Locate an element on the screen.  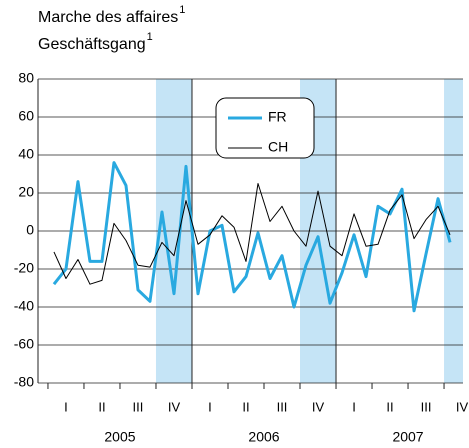
year-label: 2006 is located at coordinates (263, 437).